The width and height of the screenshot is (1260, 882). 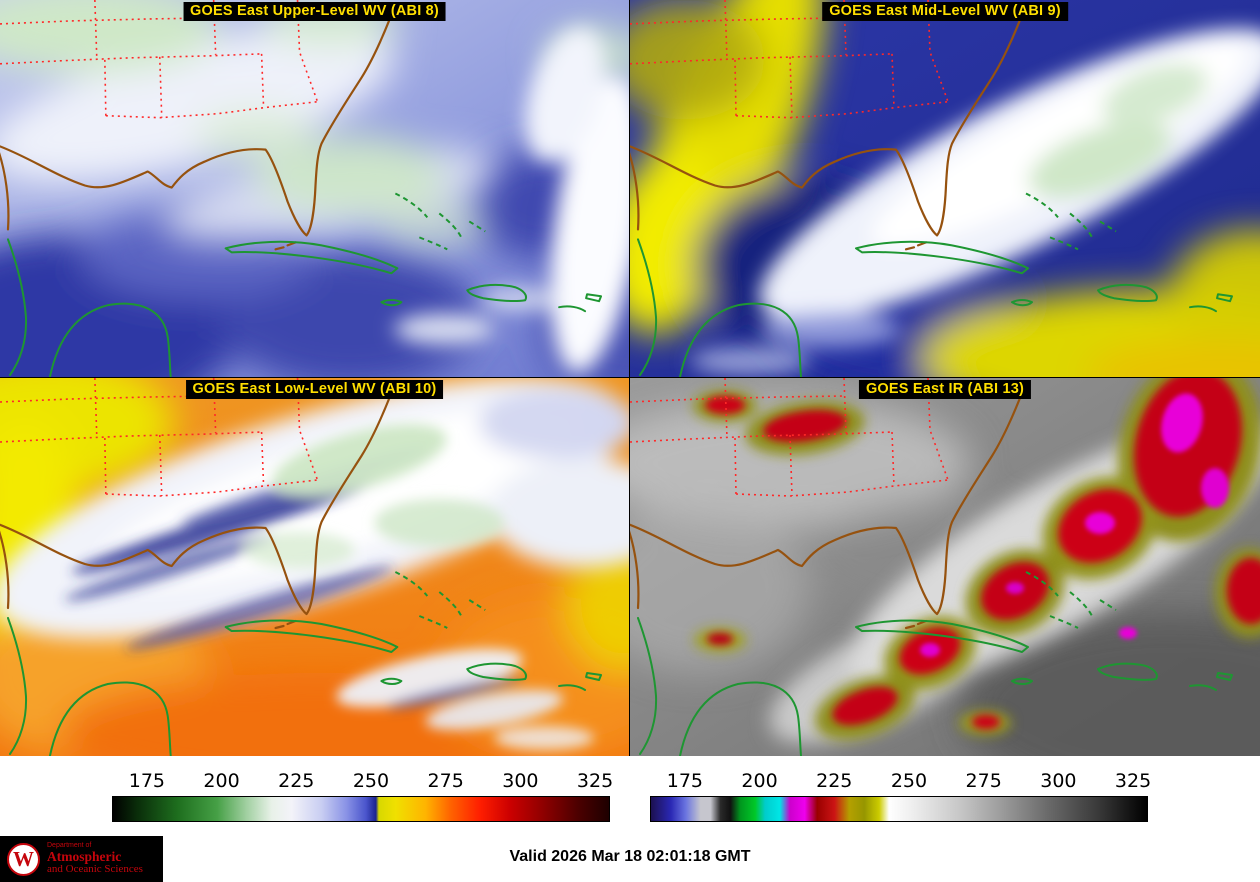 I want to click on colorbar-wv-gradient, so click(x=361, y=809).